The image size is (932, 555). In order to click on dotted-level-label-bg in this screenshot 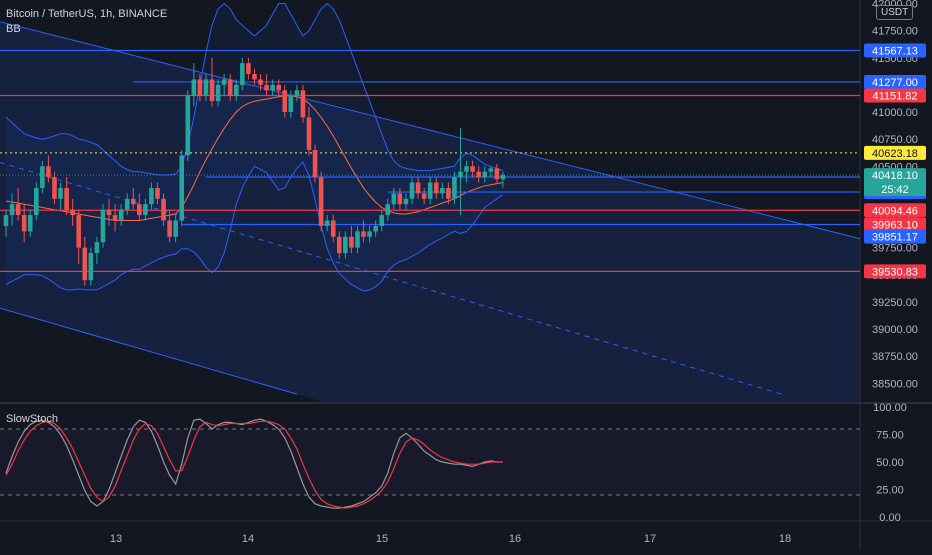, I will do `click(895, 152)`.